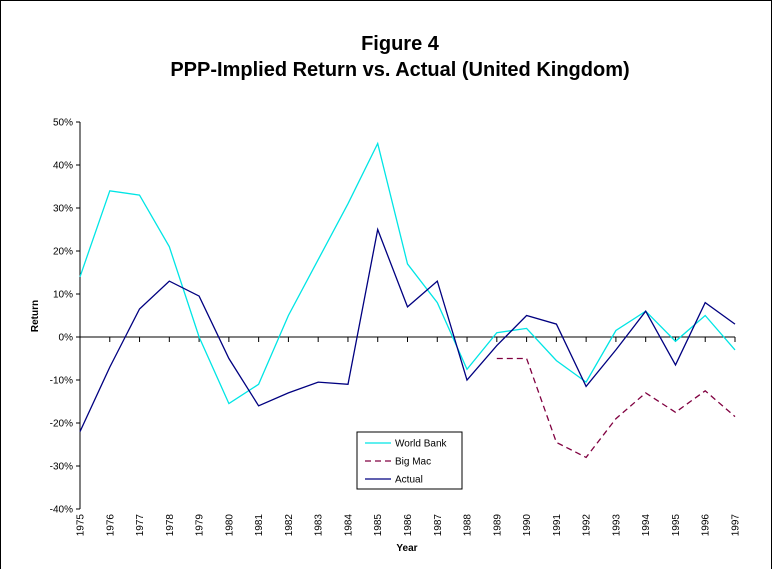  What do you see at coordinates (319, 525) in the screenshot?
I see `x-tick-label: 1983` at bounding box center [319, 525].